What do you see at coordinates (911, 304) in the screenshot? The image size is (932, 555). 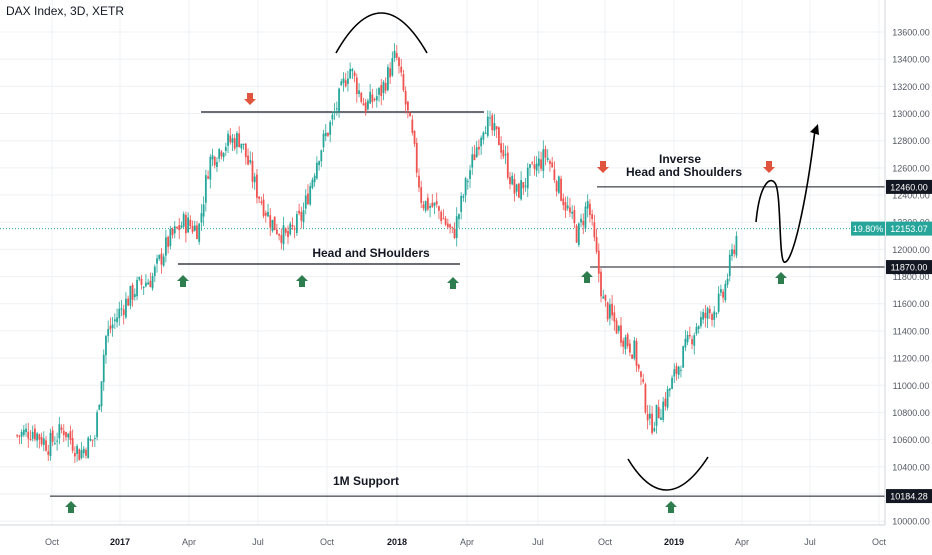 I see `y-tick-label: 11600.00` at bounding box center [911, 304].